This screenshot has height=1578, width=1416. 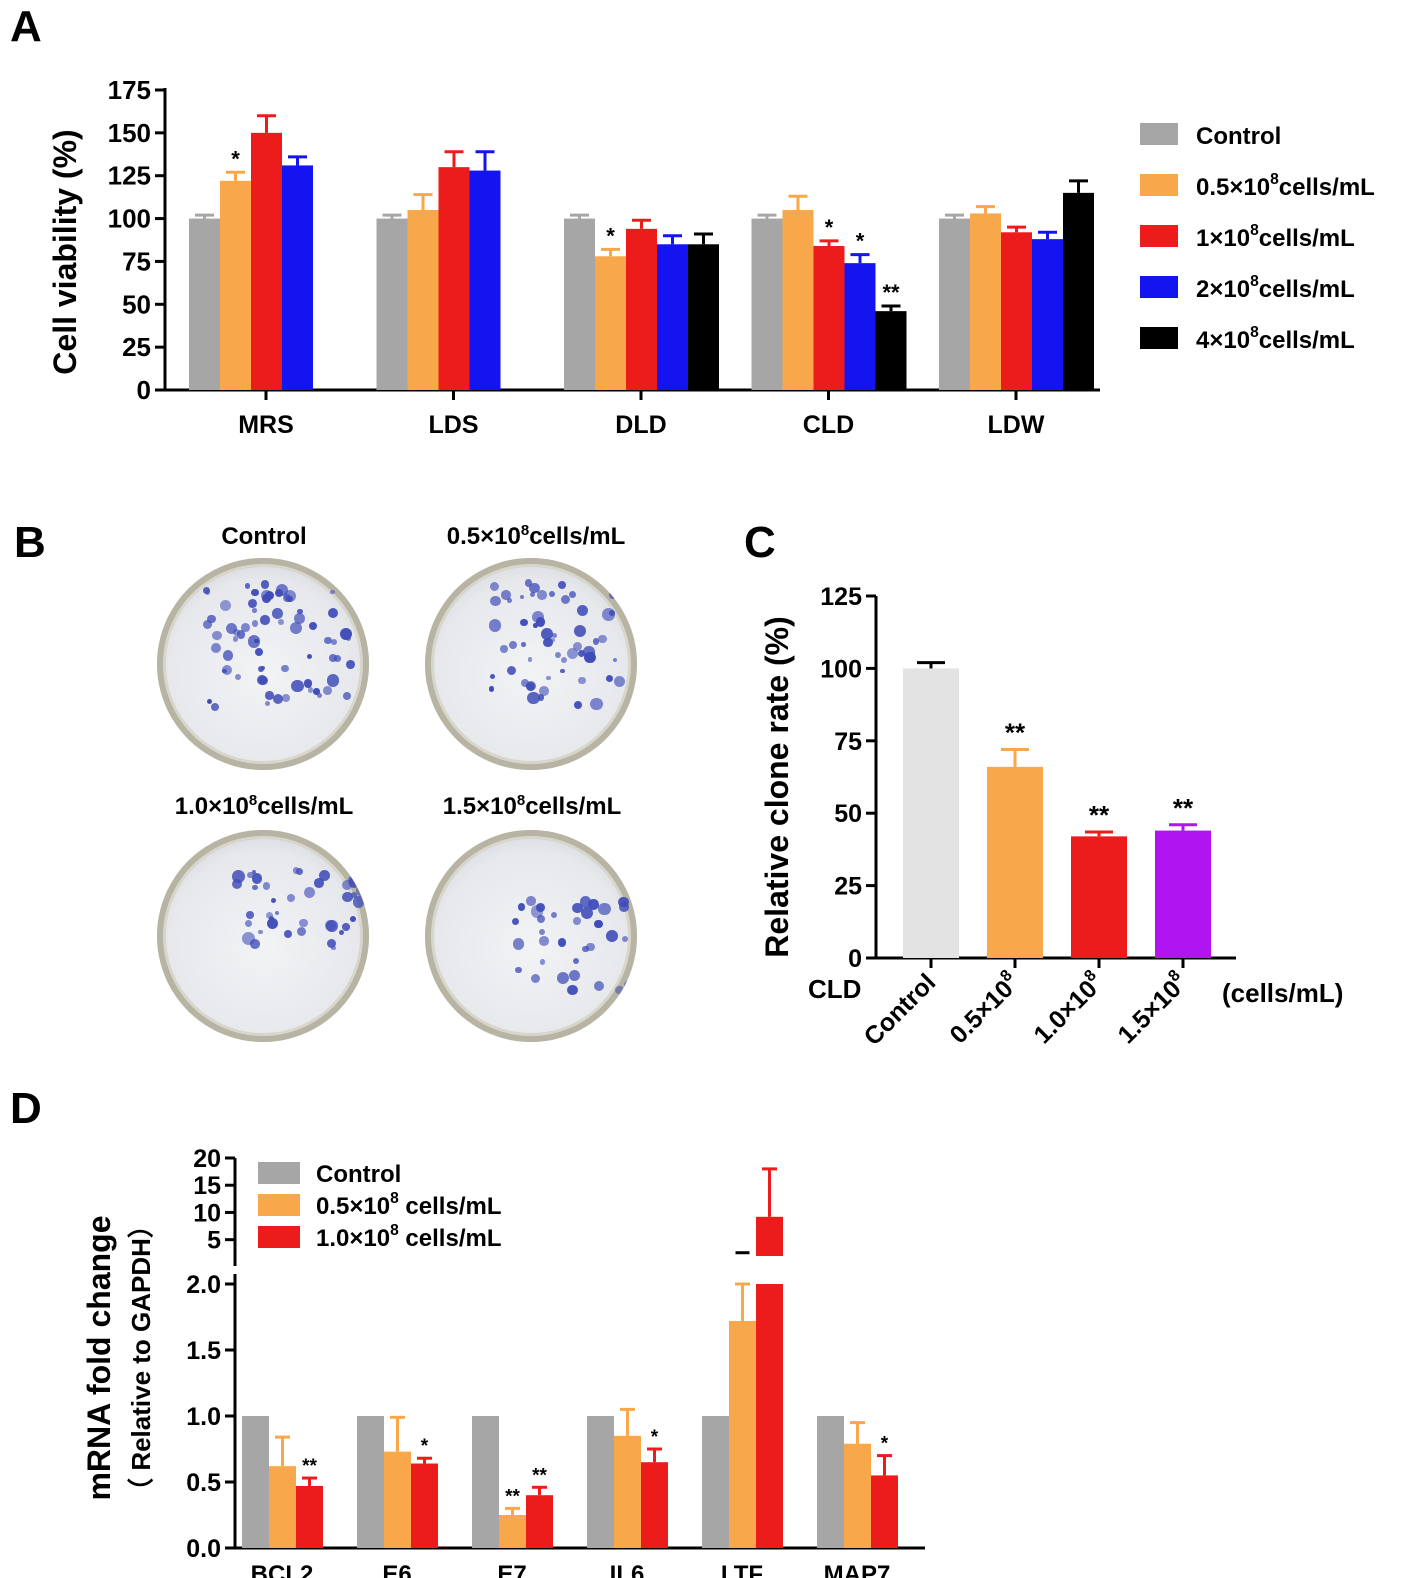 I want to click on legend-label-a-2: 1×108cells/mL, so click(x=1275, y=237).